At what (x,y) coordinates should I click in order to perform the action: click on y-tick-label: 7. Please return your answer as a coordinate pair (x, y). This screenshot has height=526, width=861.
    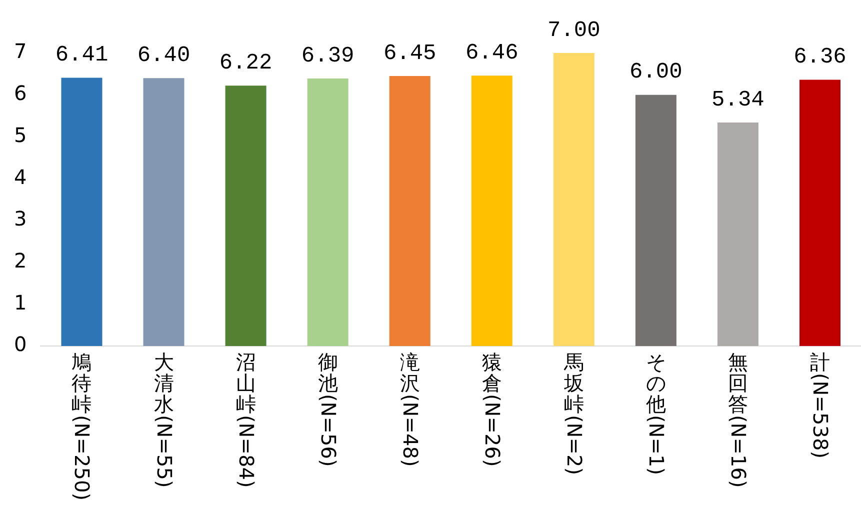
    Looking at the image, I should click on (20, 51).